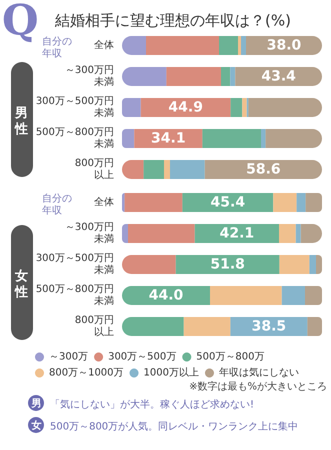  I want to click on data-label: 58.6, so click(263, 170).